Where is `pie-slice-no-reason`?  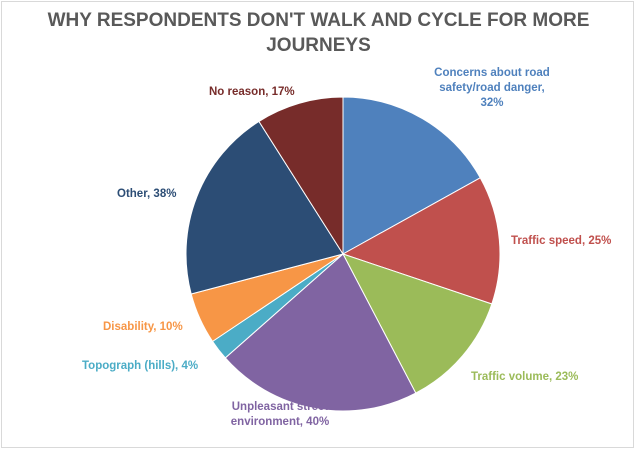
pie-slice-no-reason is located at coordinates (301, 176).